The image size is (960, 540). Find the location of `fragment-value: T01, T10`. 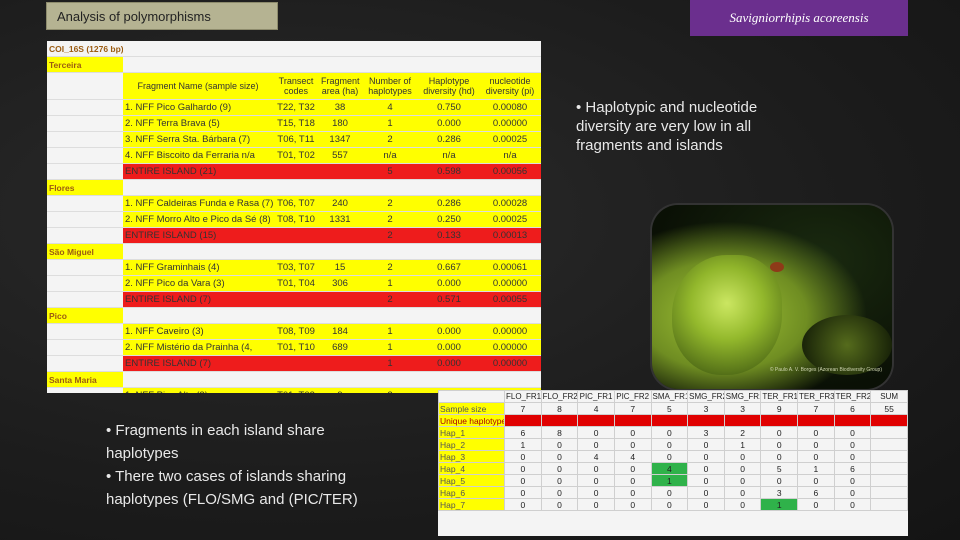

fragment-value: T01, T10 is located at coordinates (296, 347).